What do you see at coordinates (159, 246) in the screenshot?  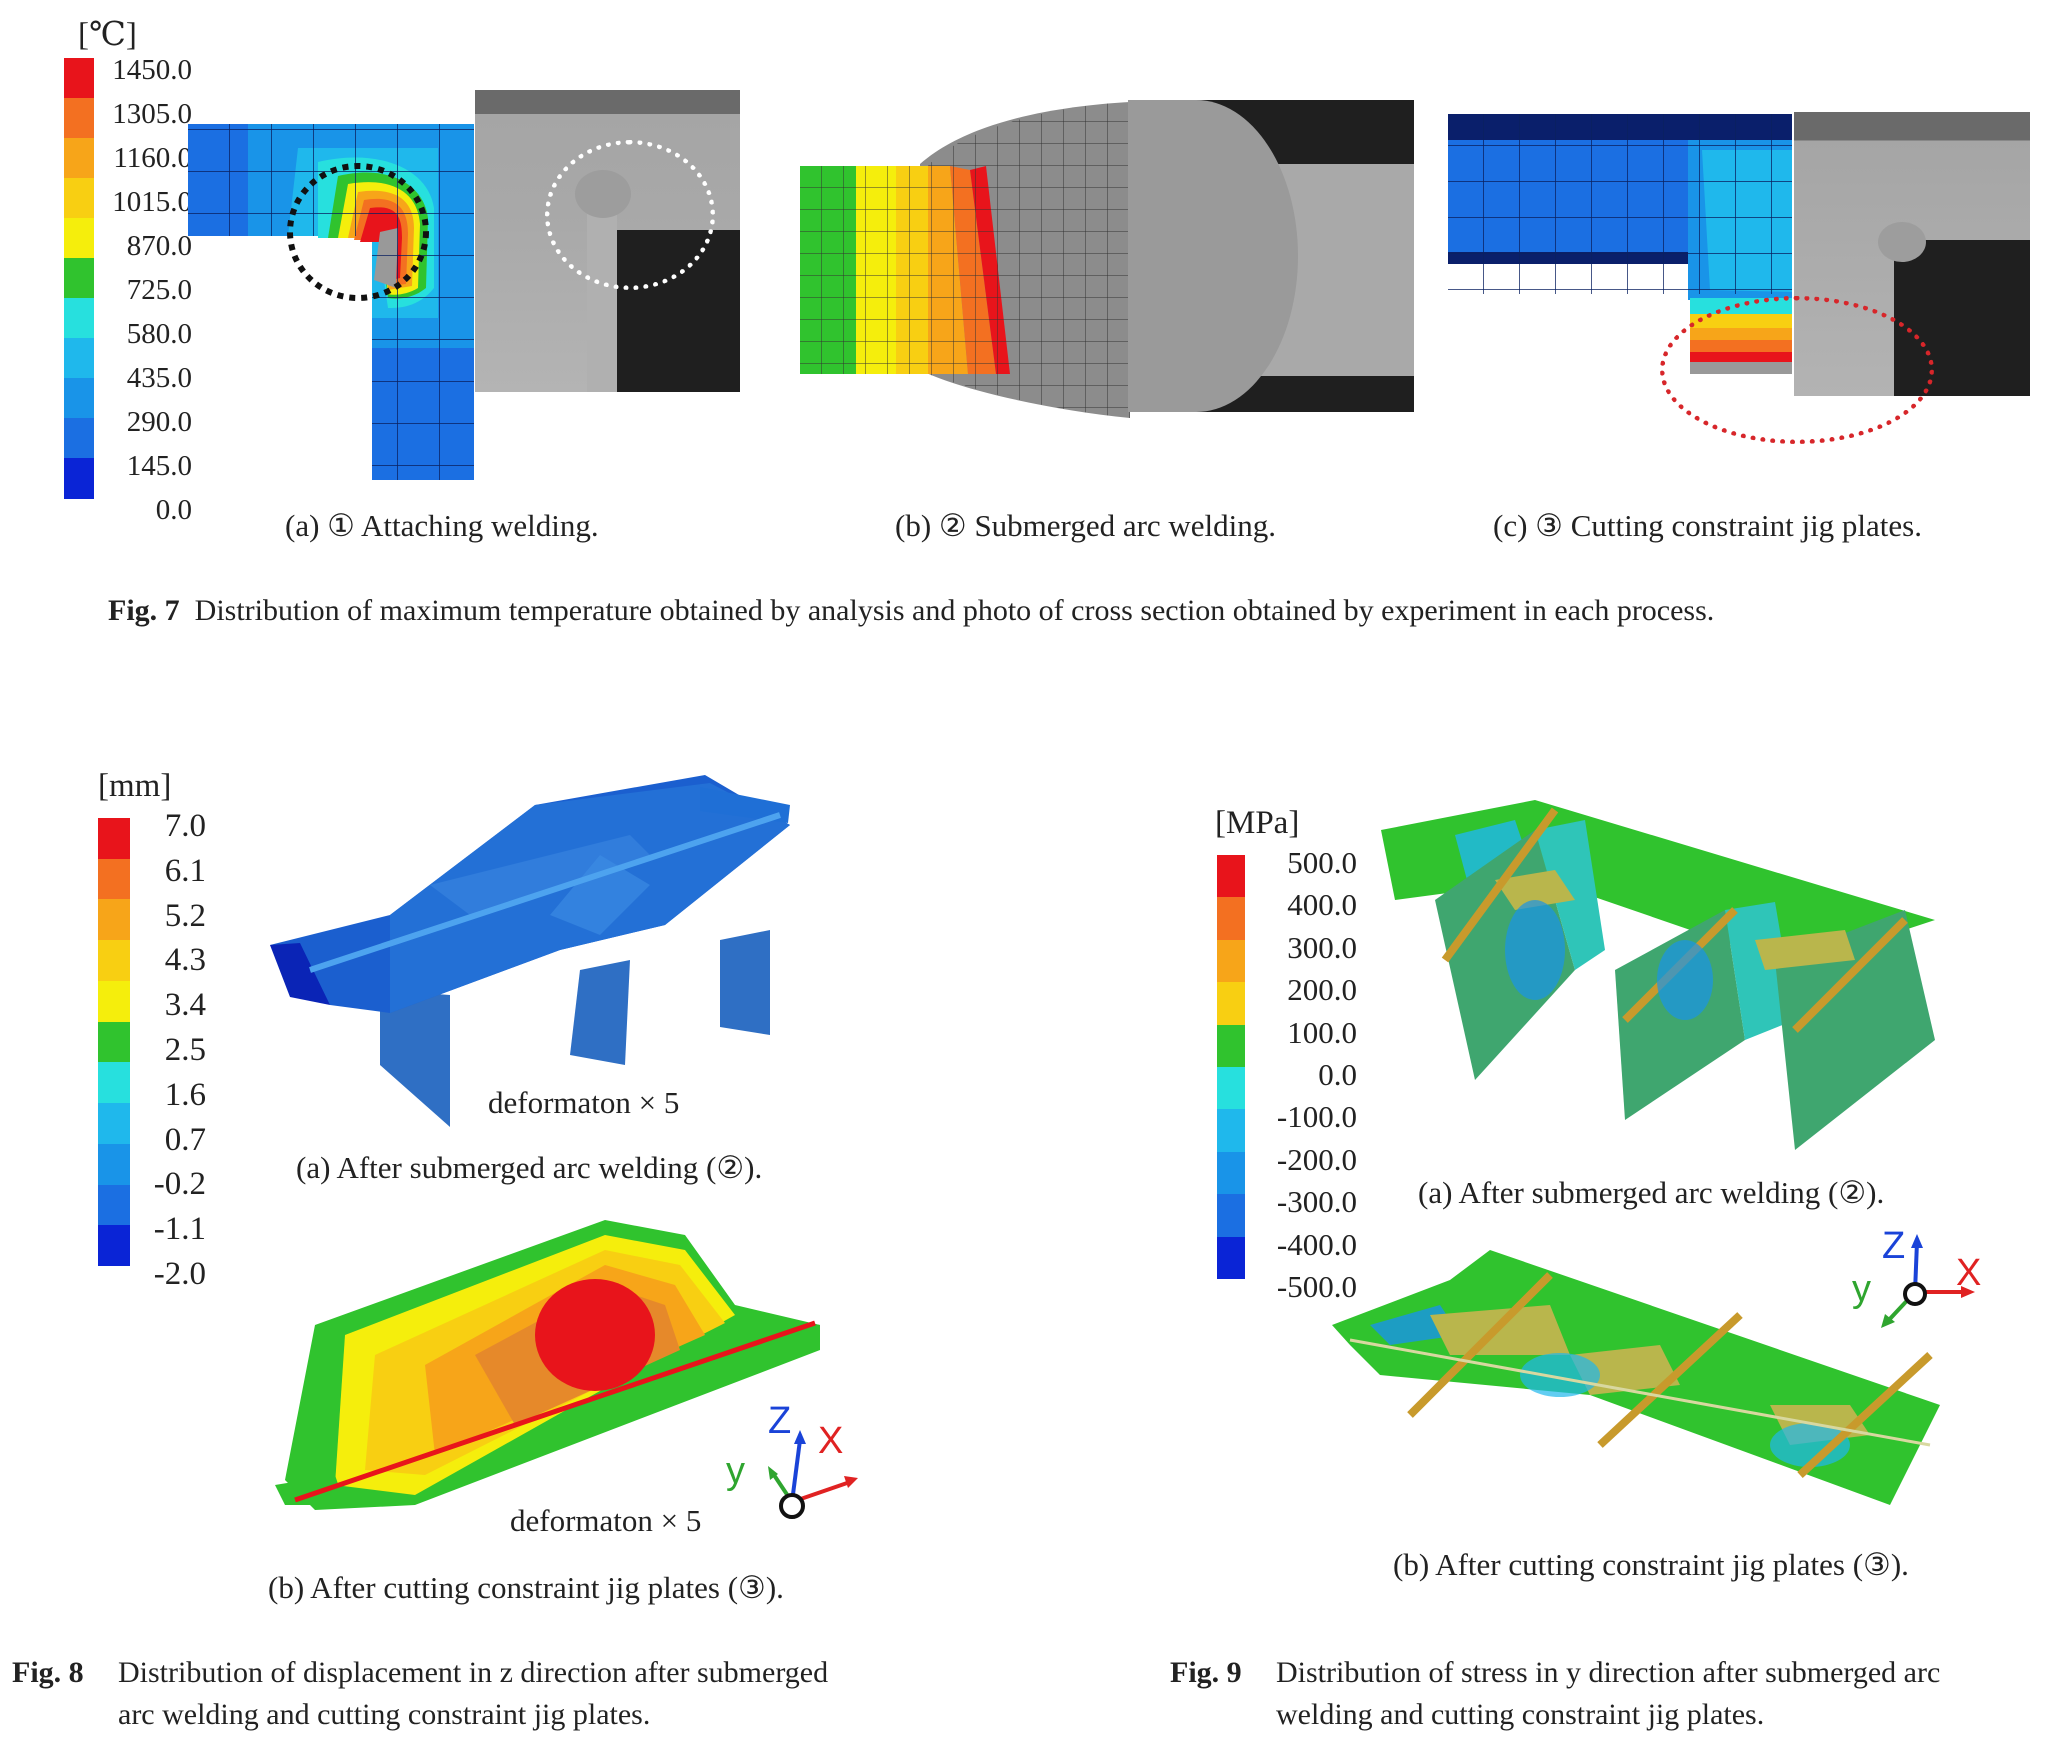 I see `fig7-legend-tick-label: 870.0` at bounding box center [159, 246].